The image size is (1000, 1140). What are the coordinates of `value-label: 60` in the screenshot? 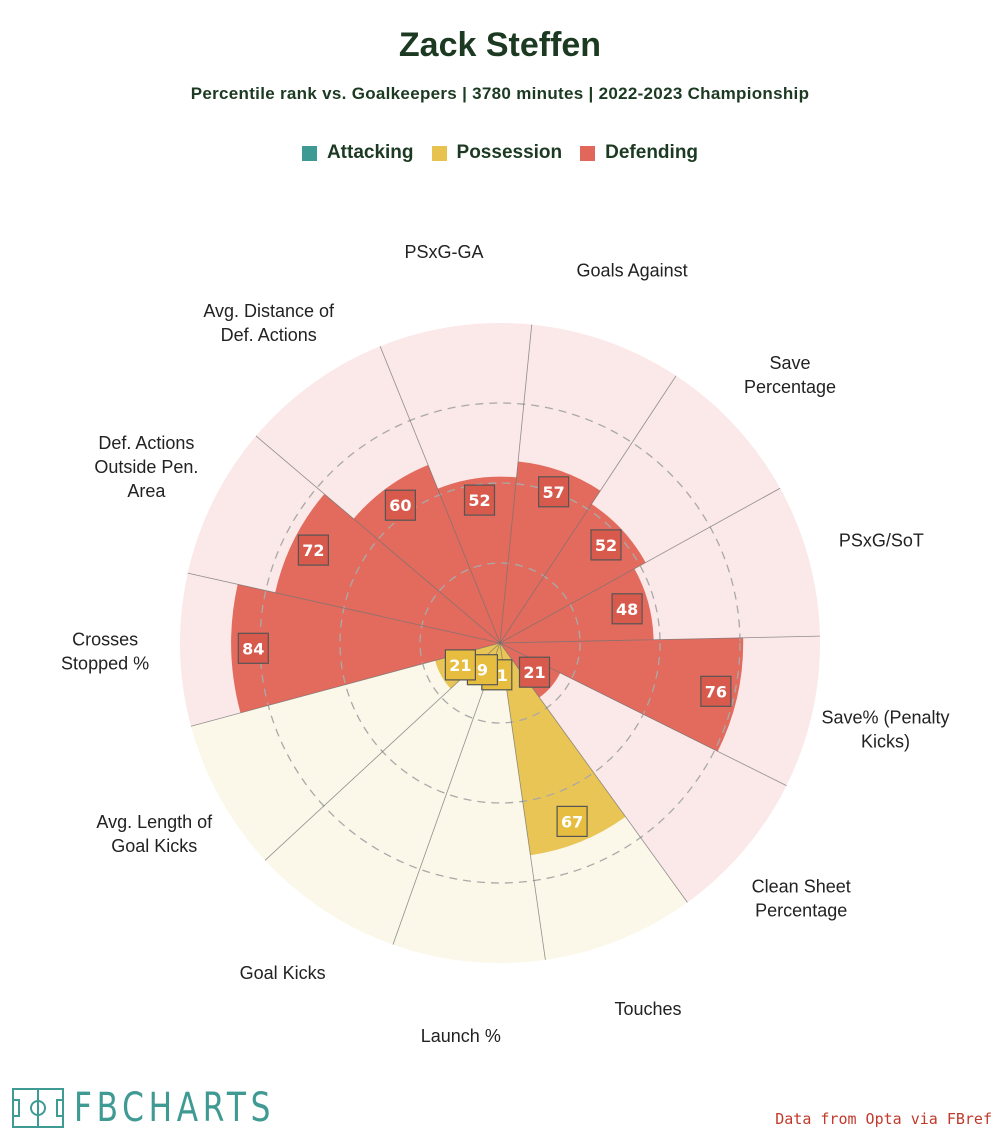 It's located at (400, 505).